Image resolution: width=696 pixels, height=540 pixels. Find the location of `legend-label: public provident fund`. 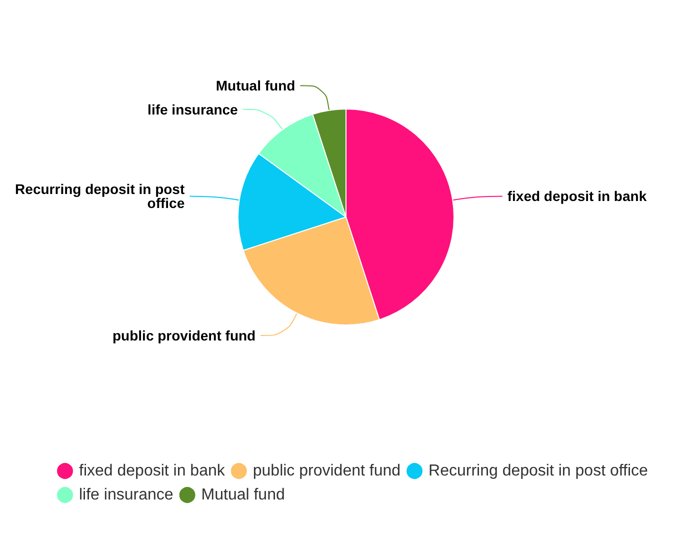

legend-label: public provident fund is located at coordinates (326, 471).